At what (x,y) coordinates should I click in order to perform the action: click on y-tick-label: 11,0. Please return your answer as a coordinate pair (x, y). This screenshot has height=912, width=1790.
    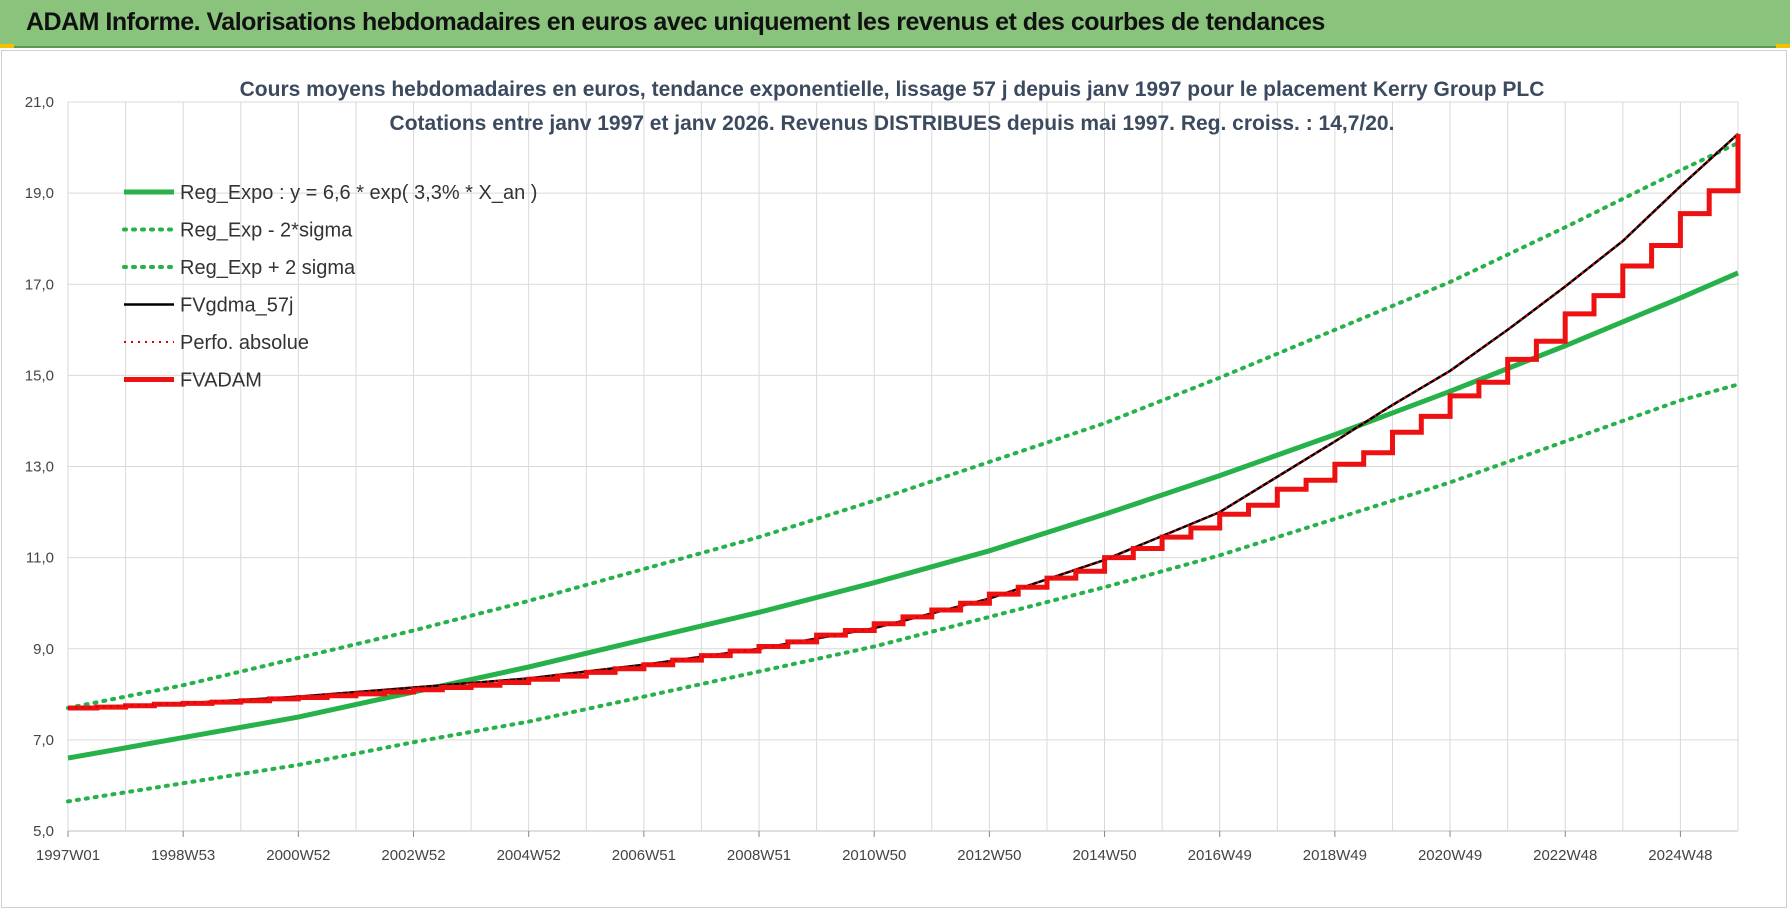
    Looking at the image, I should click on (40, 558).